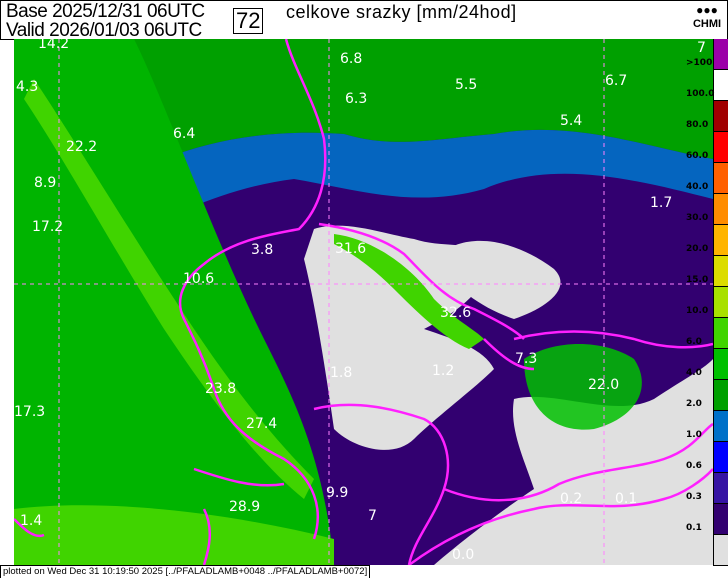 The width and height of the screenshot is (728, 578). What do you see at coordinates (661, 203) in the screenshot?
I see `value-label: 1.7` at bounding box center [661, 203].